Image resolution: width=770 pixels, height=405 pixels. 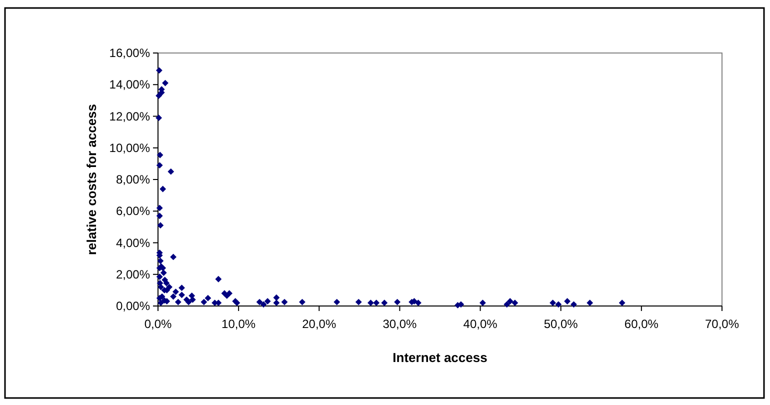 What do you see at coordinates (133, 179) in the screenshot?
I see `y-tick-label: 8,00%` at bounding box center [133, 179].